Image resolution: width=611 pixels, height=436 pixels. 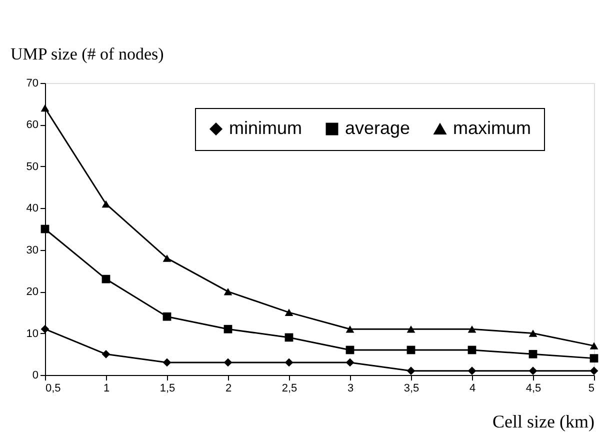 I want to click on legend-label: minimum, so click(x=265, y=128).